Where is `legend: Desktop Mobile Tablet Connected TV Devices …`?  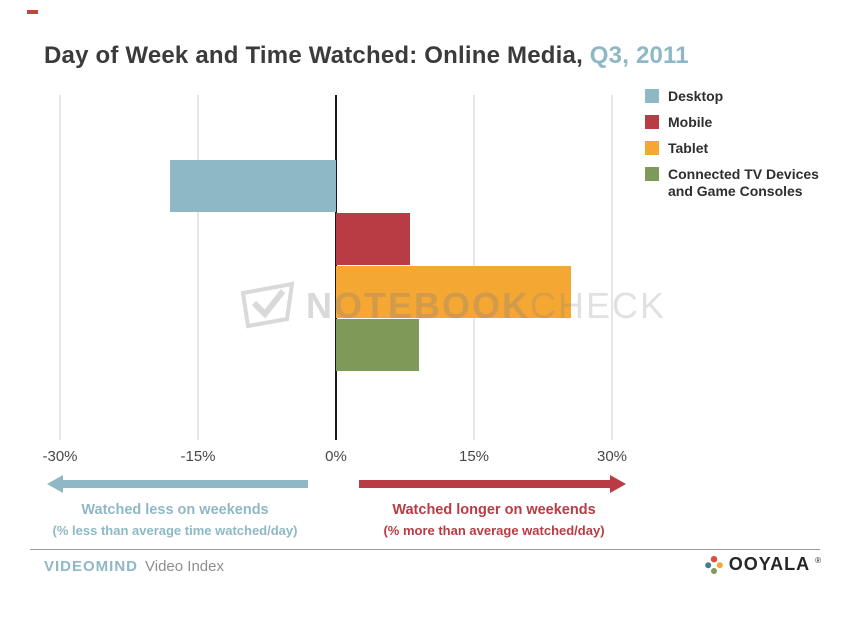
legend: Desktop Mobile Tablet Connected TV Devices … is located at coordinates (745, 148).